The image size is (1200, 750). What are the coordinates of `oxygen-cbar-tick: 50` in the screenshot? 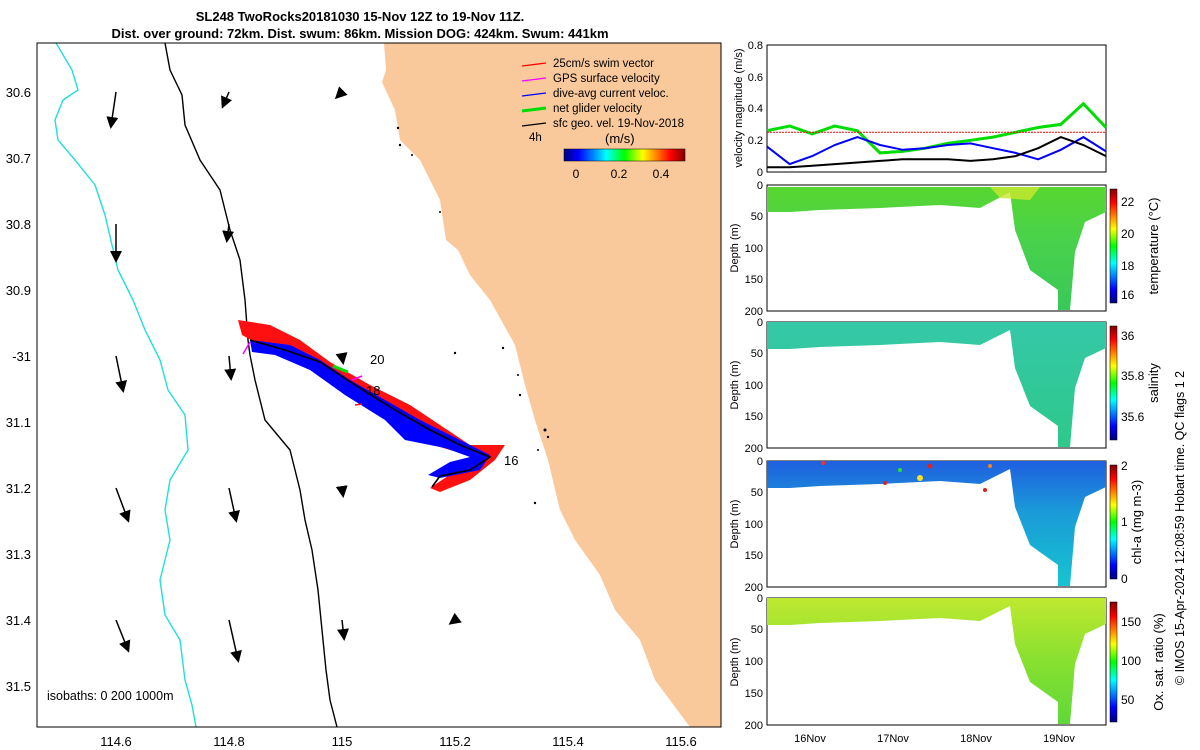 It's located at (1128, 700).